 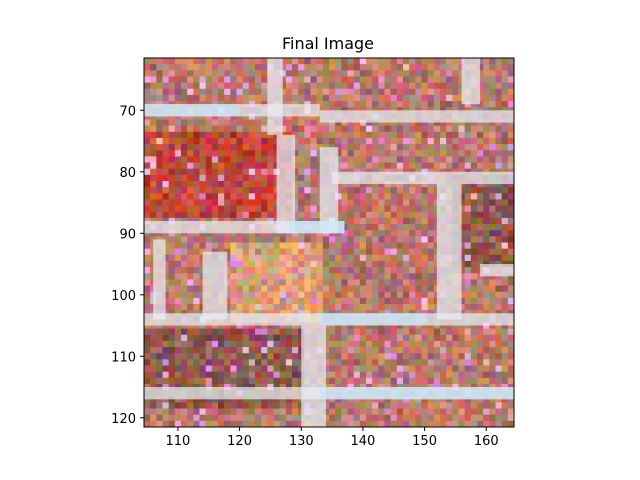 I want to click on y-tick-label: 120, so click(x=123, y=419).